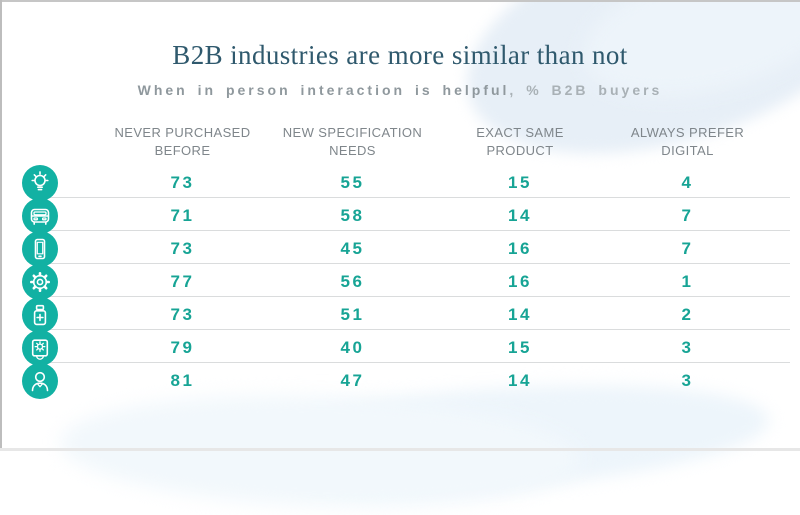 The image size is (800, 515). Describe the element at coordinates (352, 249) in the screenshot. I see `value-cell: 45` at that location.